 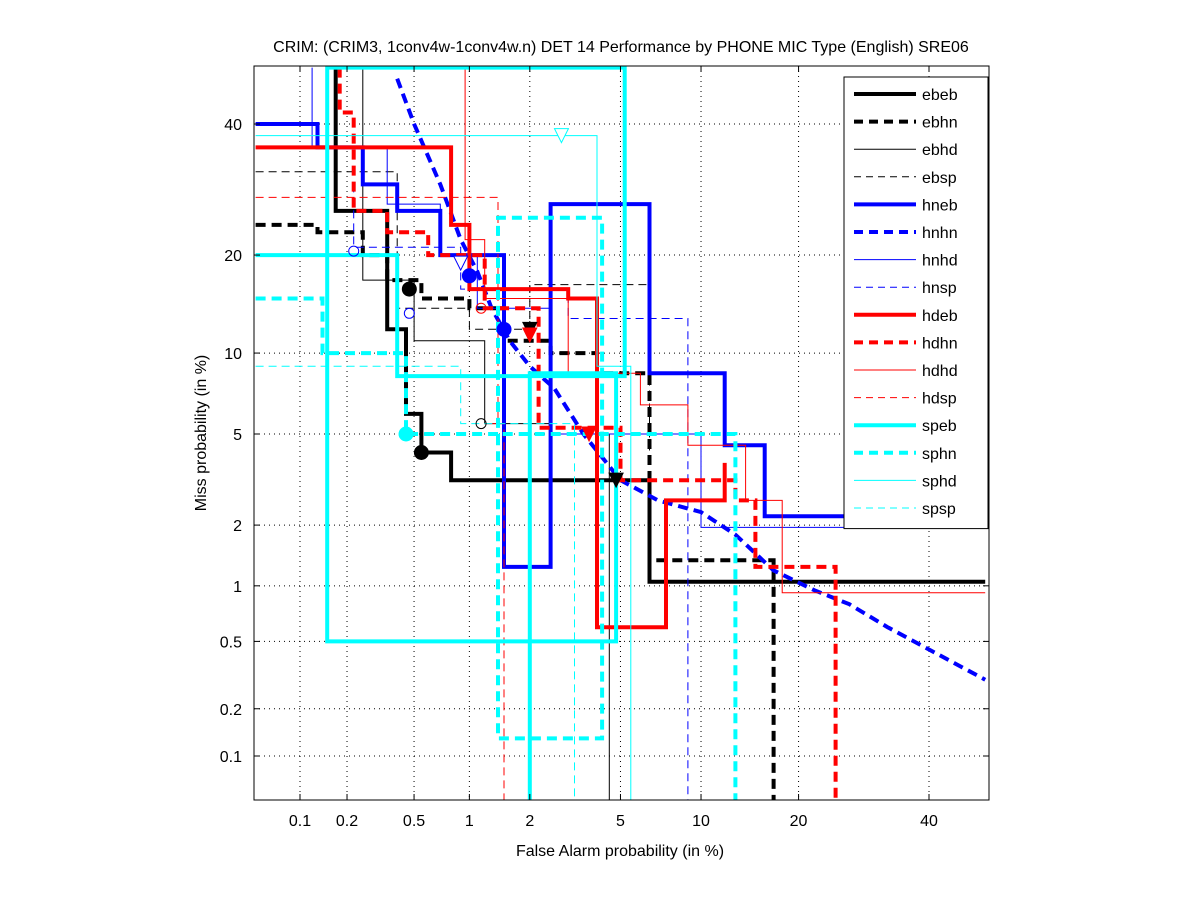 What do you see at coordinates (231, 642) in the screenshot?
I see `y-tick-label: 0.5` at bounding box center [231, 642].